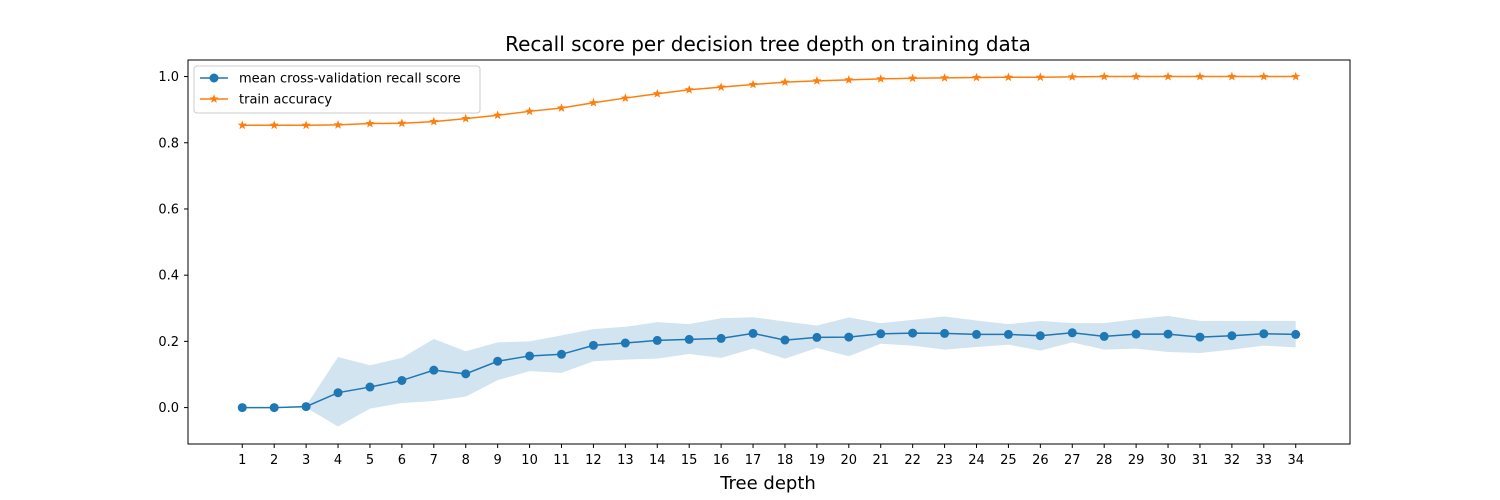 This screenshot has height=500, width=1500. What do you see at coordinates (657, 460) in the screenshot?
I see `x-tick-label: 14` at bounding box center [657, 460].